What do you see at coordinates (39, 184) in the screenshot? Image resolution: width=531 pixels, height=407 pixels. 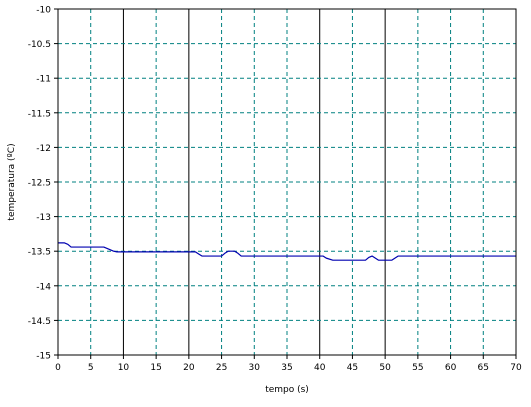 I see `y-tick-label: -12.5` at bounding box center [39, 184].